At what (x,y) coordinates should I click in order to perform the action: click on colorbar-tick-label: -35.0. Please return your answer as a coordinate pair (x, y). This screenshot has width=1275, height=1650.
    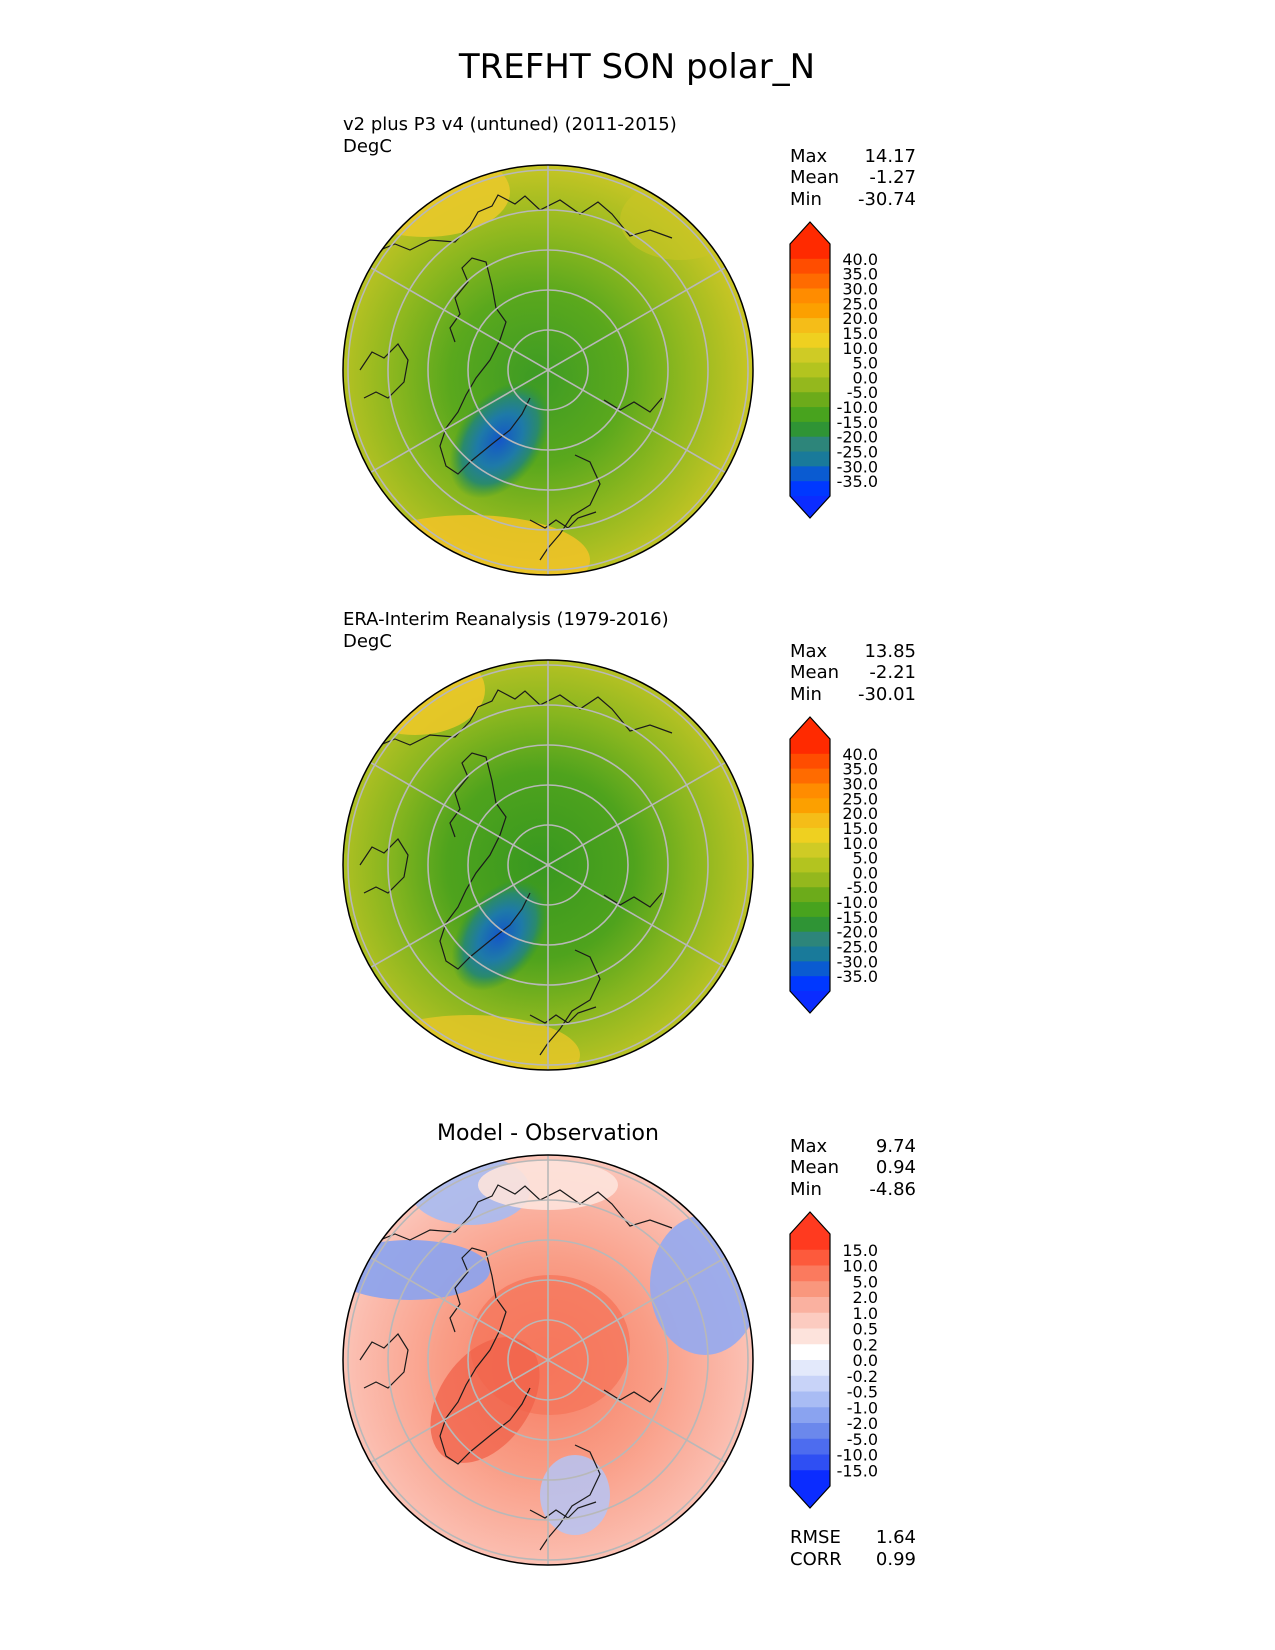
    Looking at the image, I should click on (857, 976).